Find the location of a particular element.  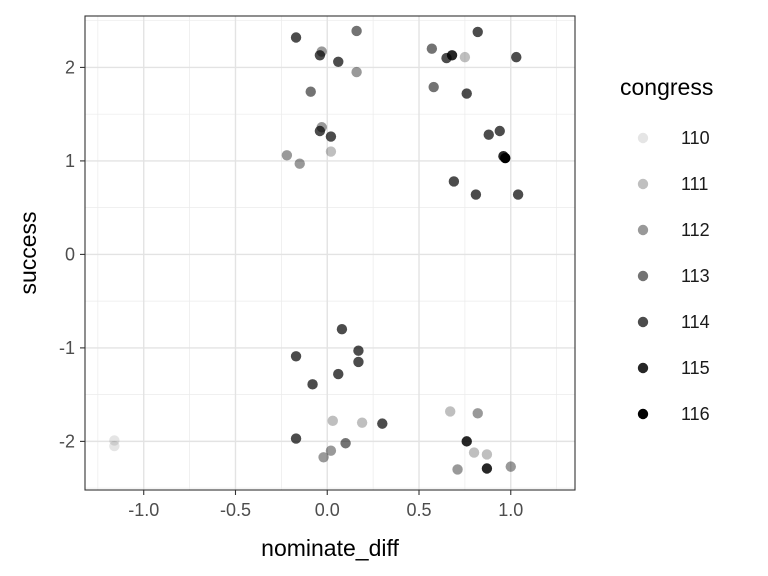

legend: congress 110 111 112 113 114 115 116 is located at coordinates (666, 249).